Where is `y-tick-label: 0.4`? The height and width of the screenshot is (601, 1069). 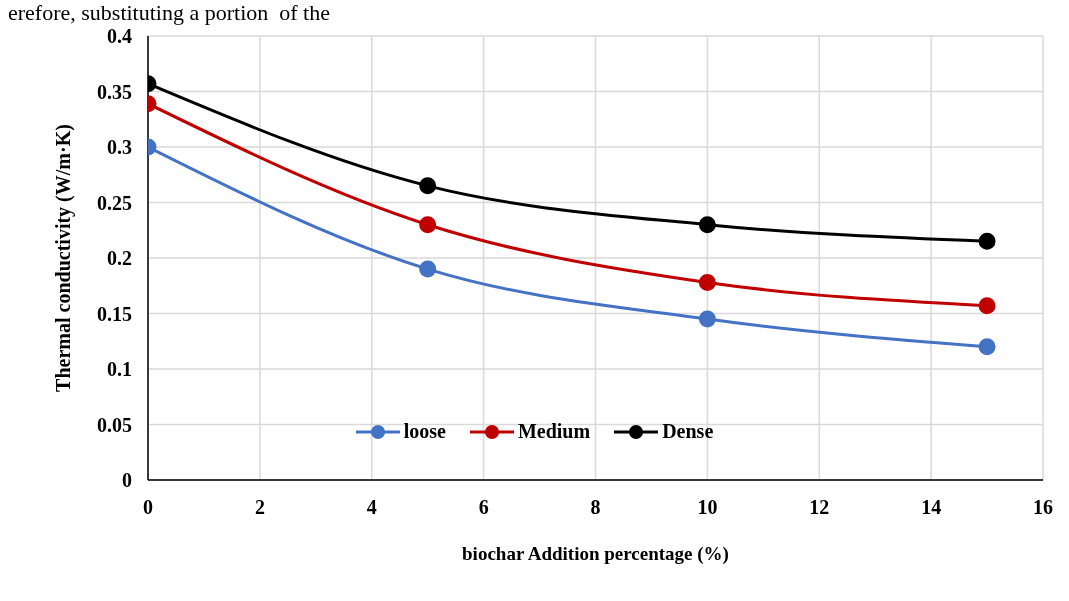 y-tick-label: 0.4 is located at coordinates (119, 36).